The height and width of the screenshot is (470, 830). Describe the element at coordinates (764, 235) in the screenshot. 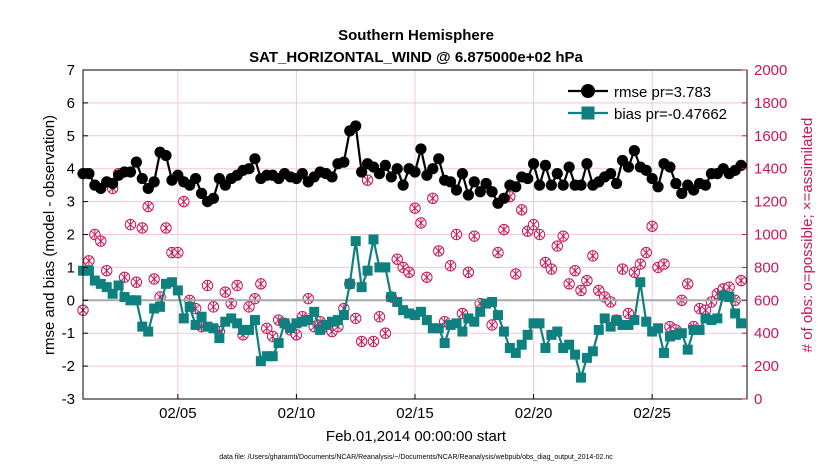

I see `y-axis-right-ticks: 0 200 400 600 800 1000 1200 1400 1600 1800 2000` at that location.